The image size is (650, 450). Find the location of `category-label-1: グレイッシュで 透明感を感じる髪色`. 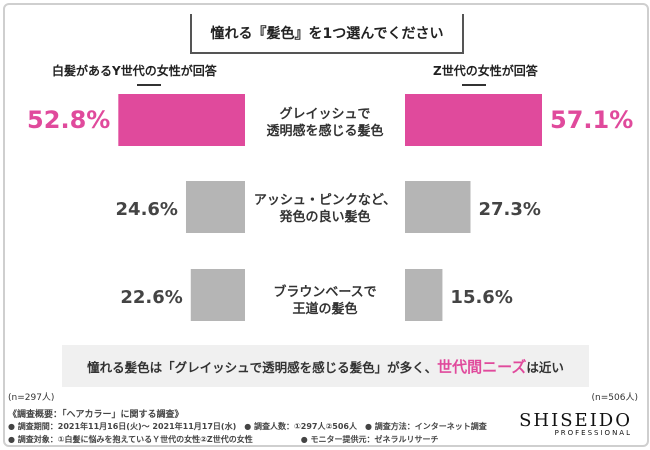

category-label-1: グレイッシュで 透明感を感じる髪色 is located at coordinates (325, 123).